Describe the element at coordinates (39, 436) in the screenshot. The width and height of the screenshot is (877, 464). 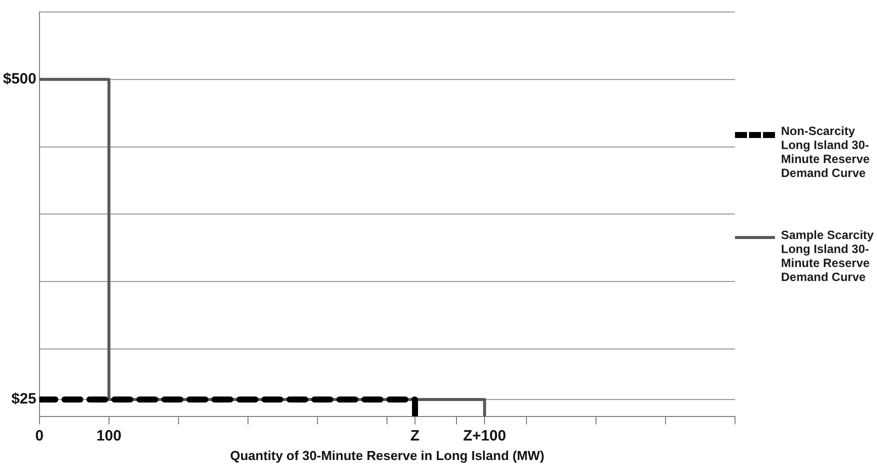
I see `x-tick-label: 0` at that location.